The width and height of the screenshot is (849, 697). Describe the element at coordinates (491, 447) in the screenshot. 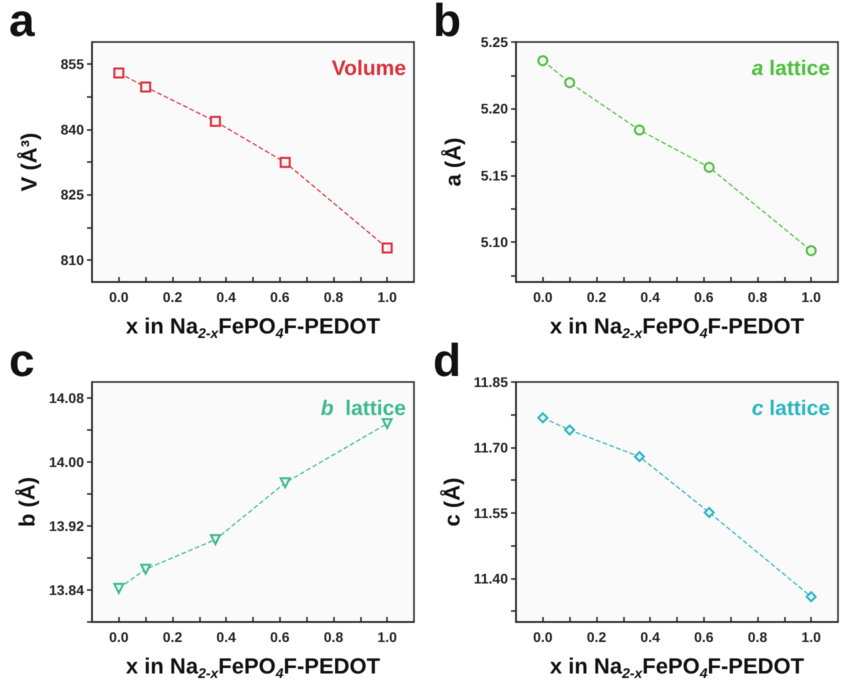

I see `y-tick-label: 11.70` at that location.